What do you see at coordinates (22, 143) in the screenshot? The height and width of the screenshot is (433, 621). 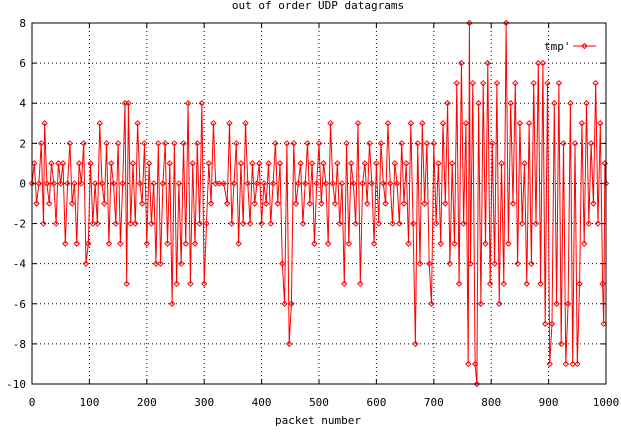 I see `y-tick-label: 2` at bounding box center [22, 143].